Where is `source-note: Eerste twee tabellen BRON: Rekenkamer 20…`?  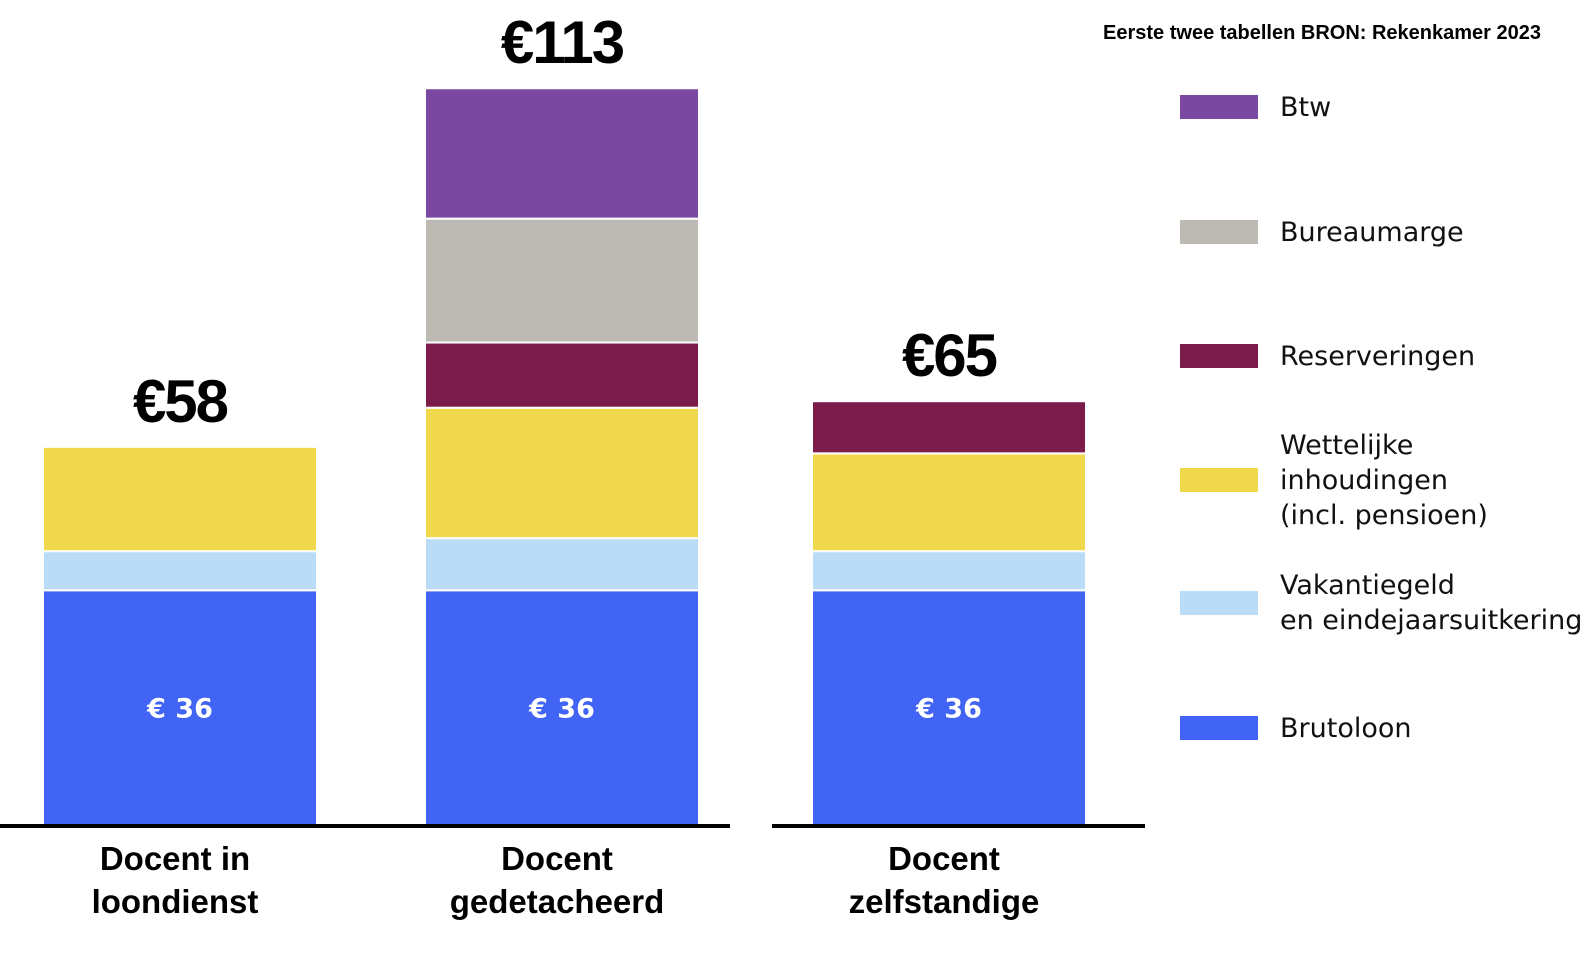 source-note: Eerste twee tabellen BRON: Rekenkamer 20… is located at coordinates (1322, 33).